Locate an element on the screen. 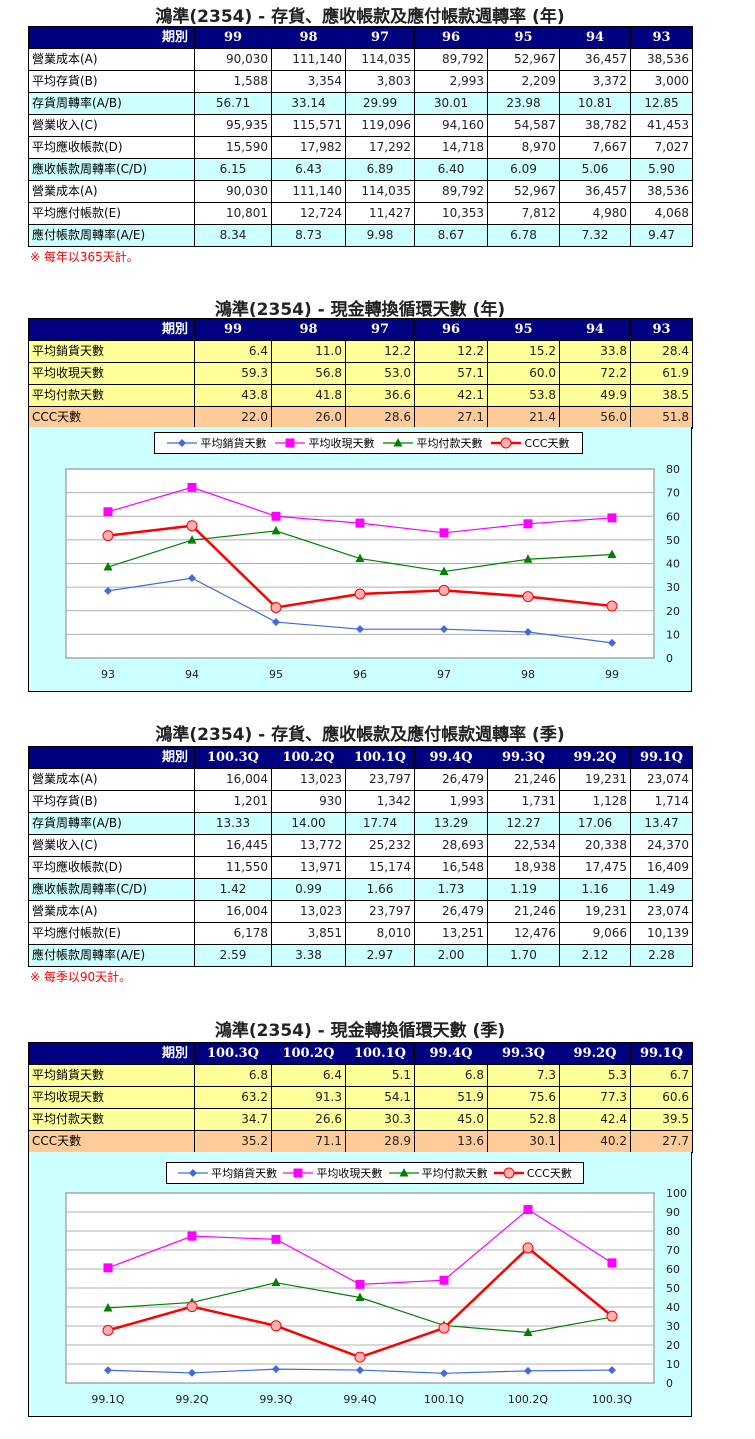 Image resolution: width=755 pixels, height=1439 pixels. table-row: 應付帳款周轉率(A/E) 2.59 3.38 2.97 2.00 1.70 2.12 2.28 is located at coordinates (360, 955).